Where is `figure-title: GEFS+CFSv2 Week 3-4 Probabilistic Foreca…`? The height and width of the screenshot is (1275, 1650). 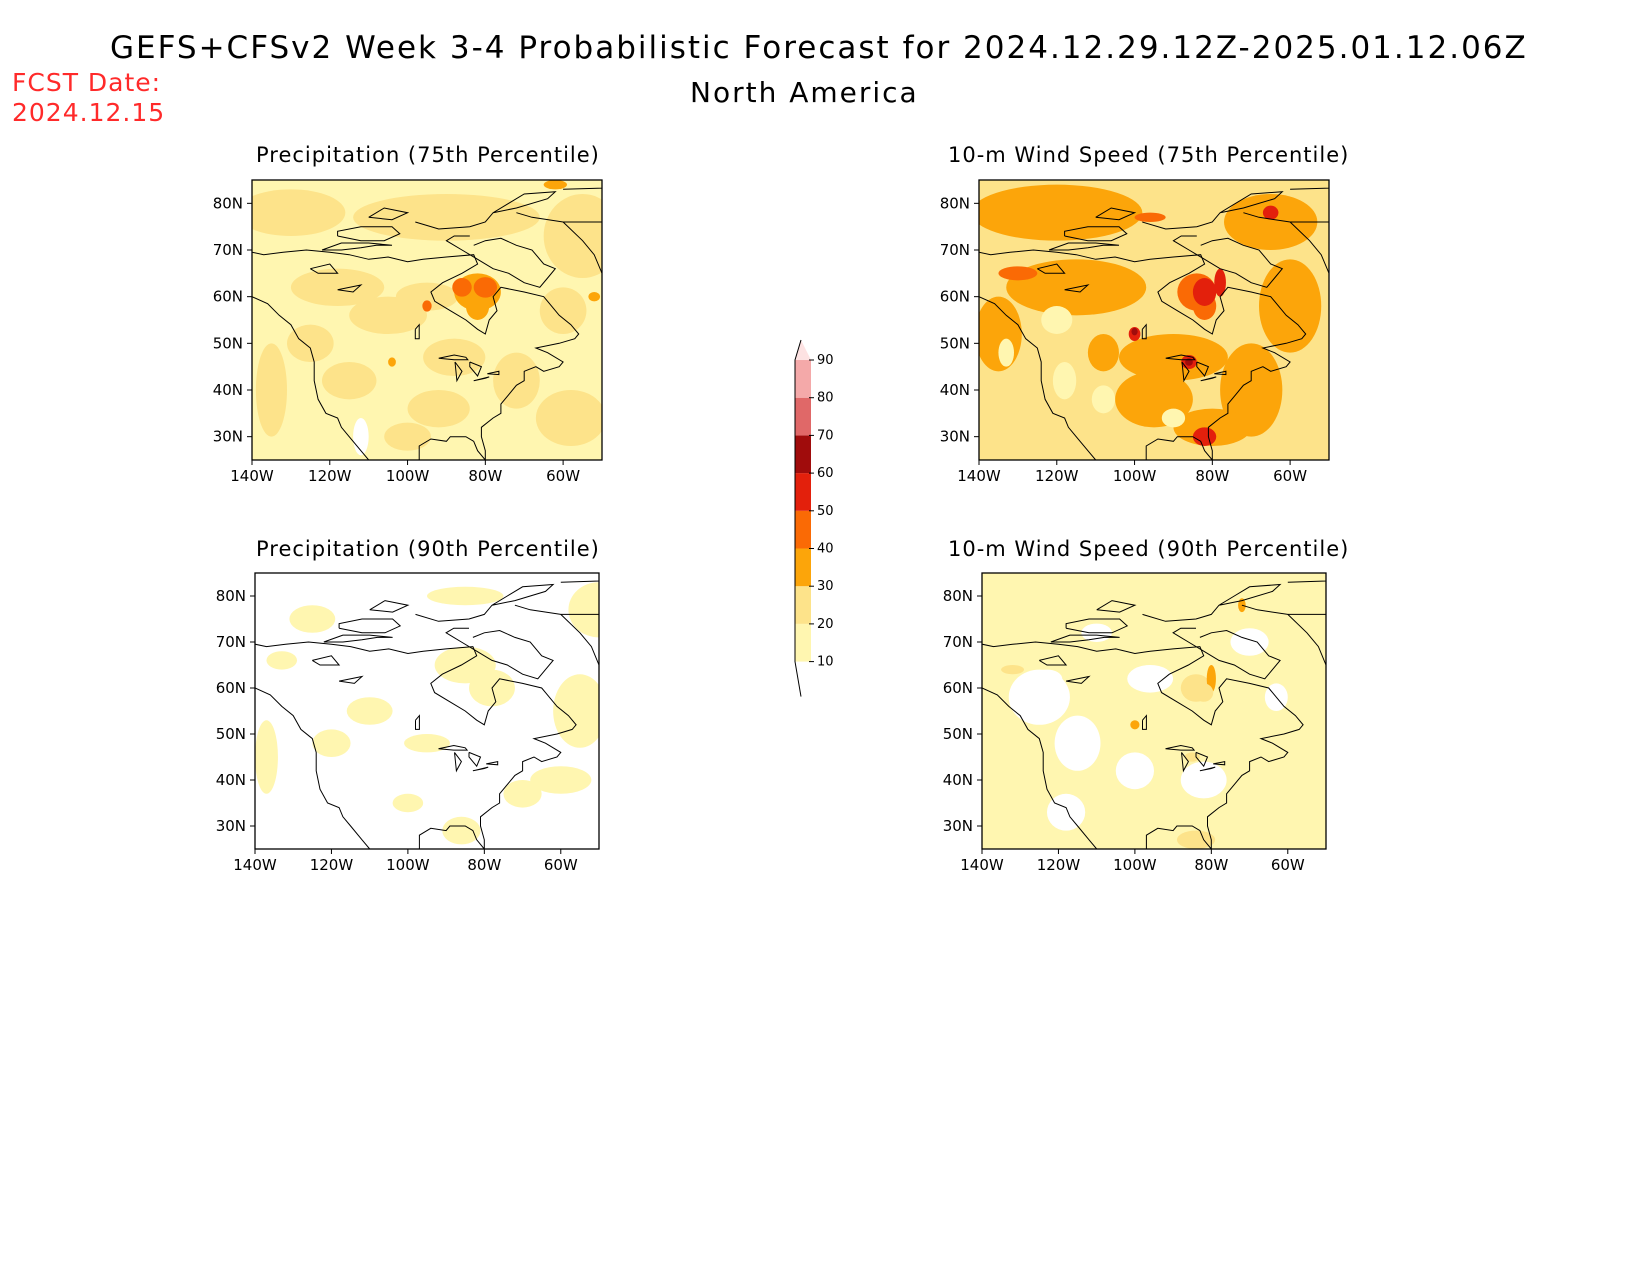 figure-title: GEFS+CFSv2 Week 3-4 Probabilistic Foreca… is located at coordinates (819, 48).